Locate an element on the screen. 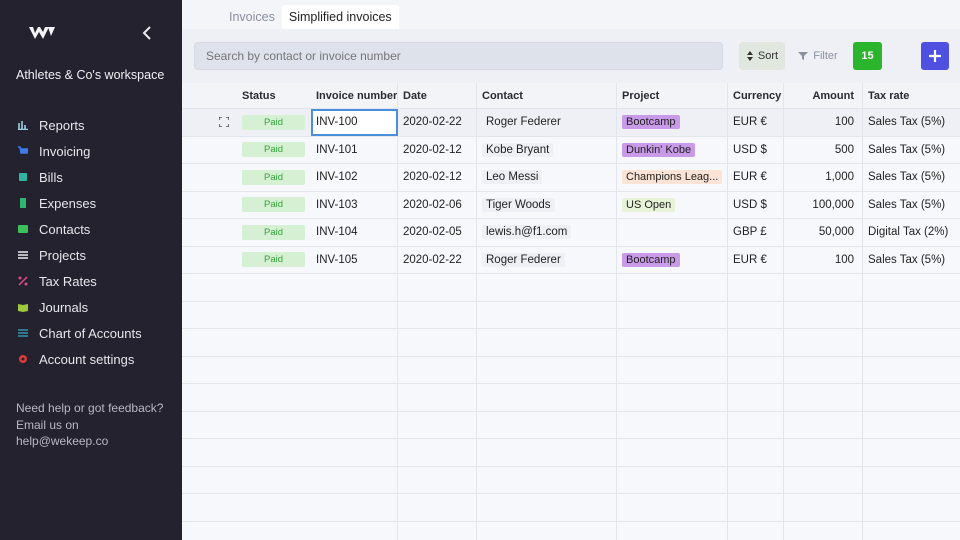 Image resolution: width=960 pixels, height=540 pixels. header-currency: Currency is located at coordinates (756, 95).